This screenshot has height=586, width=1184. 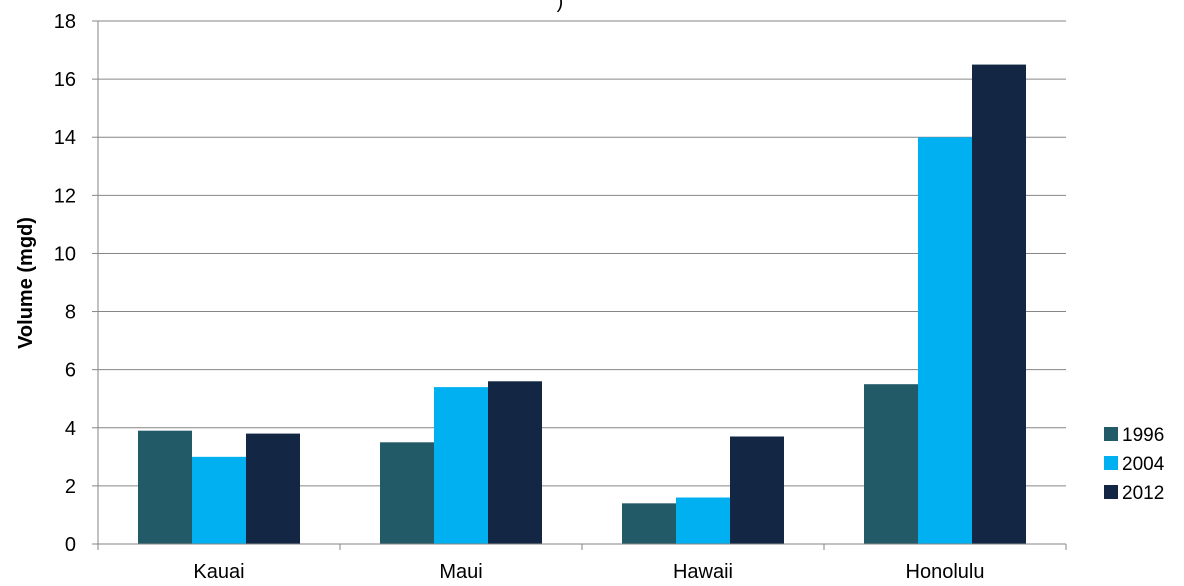 I want to click on bar-1996-maui, so click(x=407, y=493).